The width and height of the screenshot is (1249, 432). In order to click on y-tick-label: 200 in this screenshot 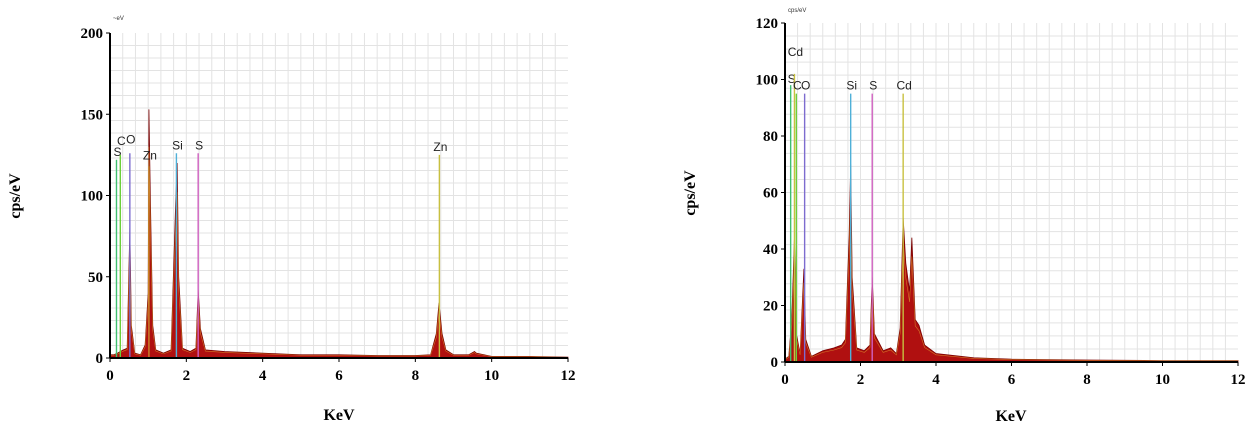, I will do `click(92, 34)`.